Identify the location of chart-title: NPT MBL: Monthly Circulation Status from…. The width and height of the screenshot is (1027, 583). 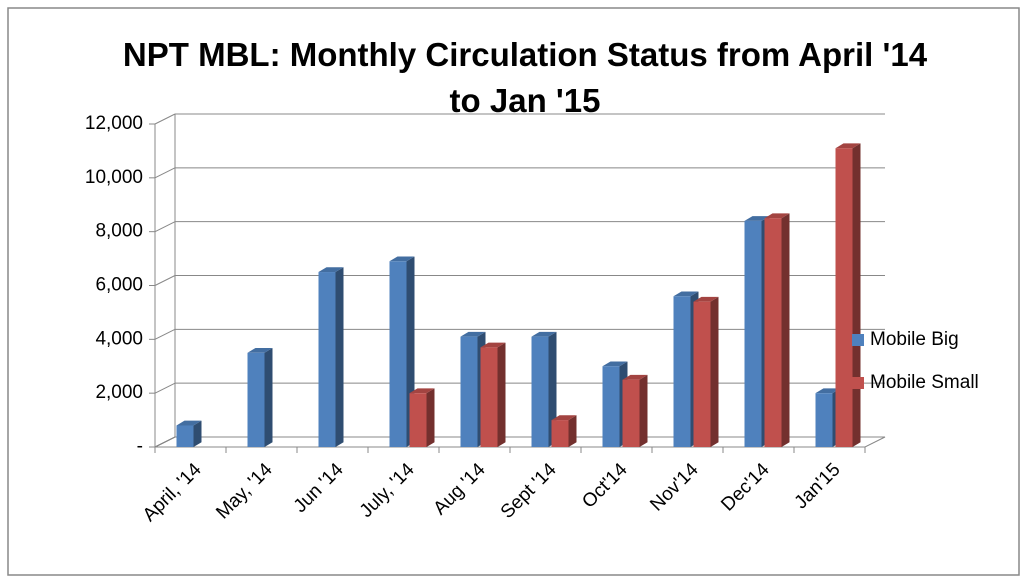
(525, 77).